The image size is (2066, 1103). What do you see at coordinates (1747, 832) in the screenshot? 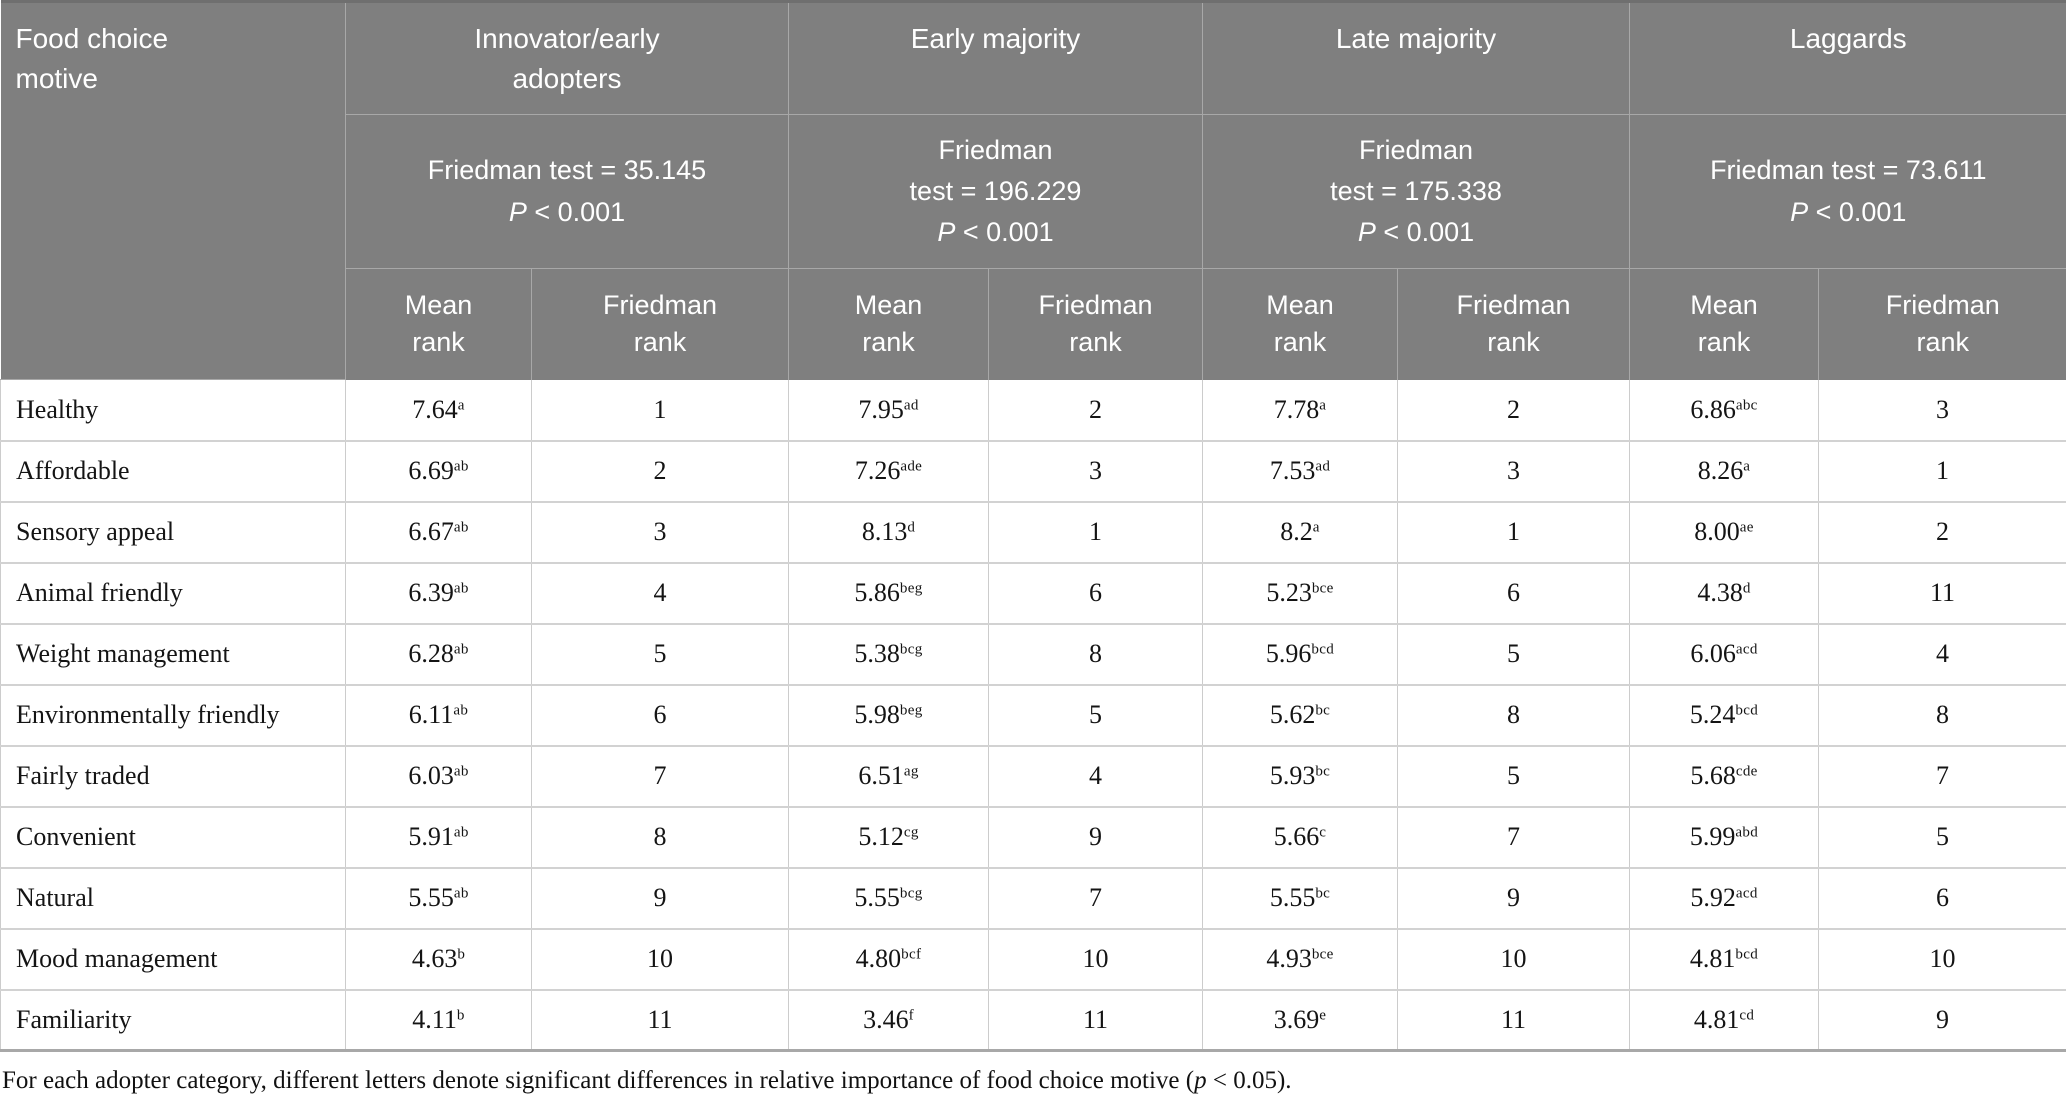
I see `significance-letters: abd` at bounding box center [1747, 832].